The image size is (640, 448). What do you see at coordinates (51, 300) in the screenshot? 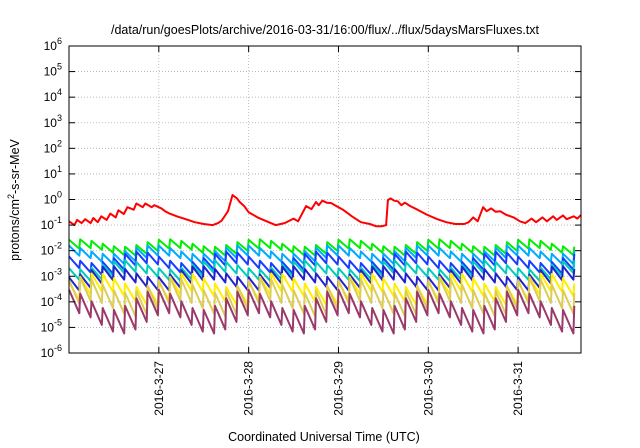
I see `y-tick-label: 10⁻⁴` at bounding box center [51, 300].